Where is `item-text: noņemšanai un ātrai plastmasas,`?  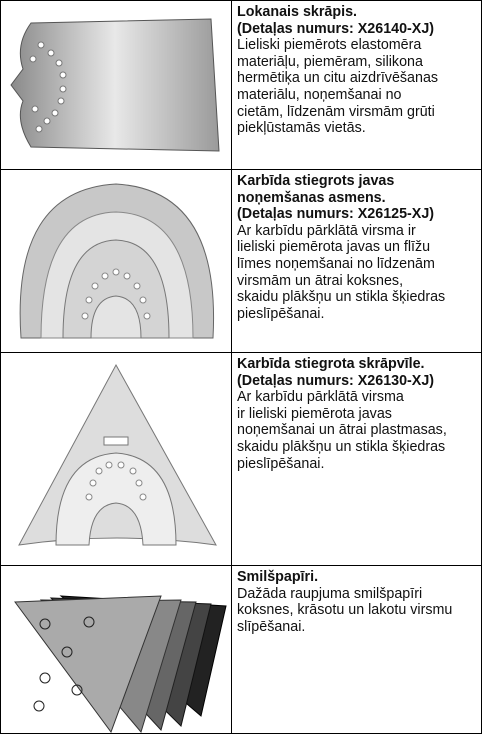 item-text: noņemšanai un ātrai plastmasas, is located at coordinates (342, 430).